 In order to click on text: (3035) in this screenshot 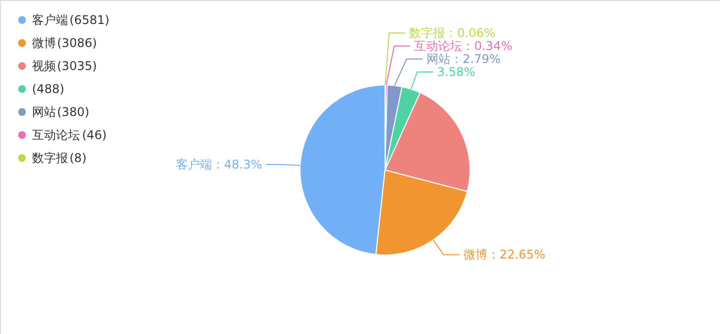, I will do `click(77, 66)`.